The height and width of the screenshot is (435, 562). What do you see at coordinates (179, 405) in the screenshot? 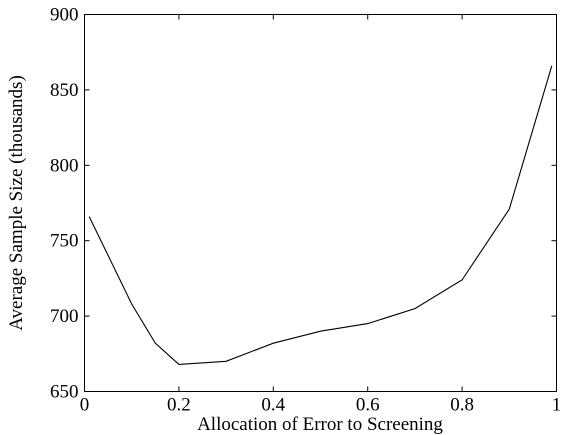
I see `x-tick-label: 0.2` at bounding box center [179, 405].